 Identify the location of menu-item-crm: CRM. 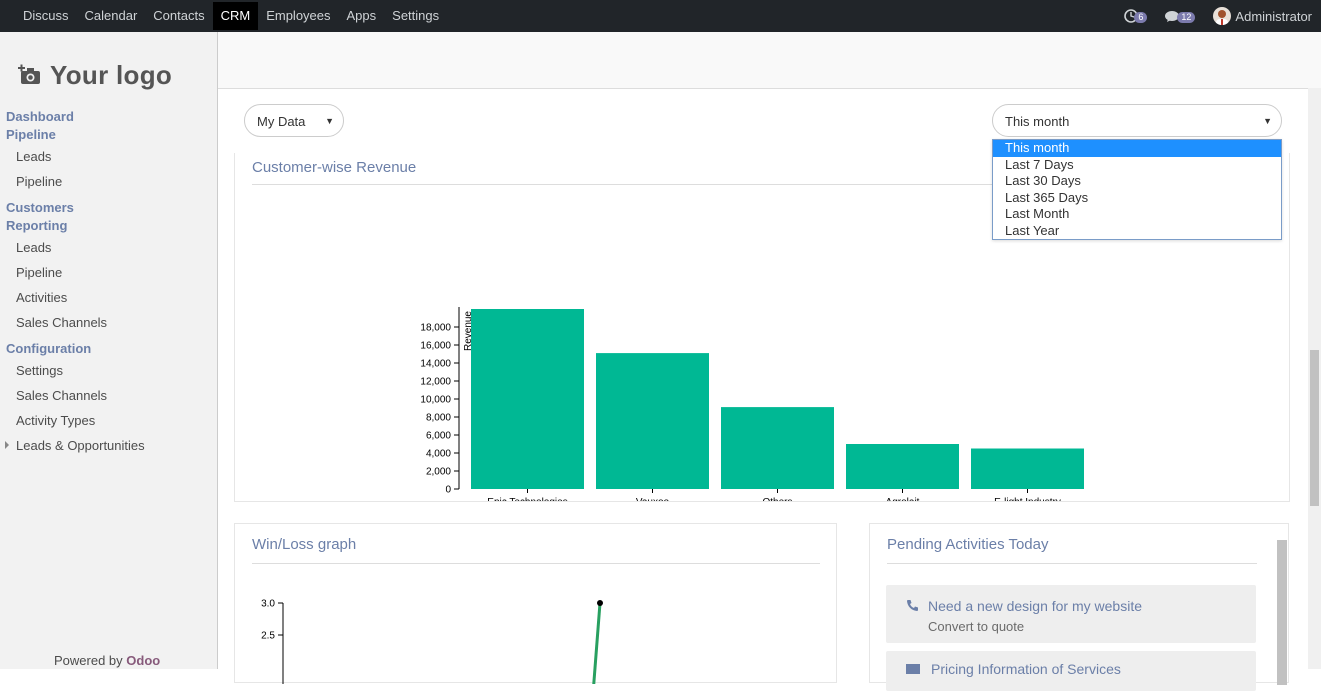
(235, 16).